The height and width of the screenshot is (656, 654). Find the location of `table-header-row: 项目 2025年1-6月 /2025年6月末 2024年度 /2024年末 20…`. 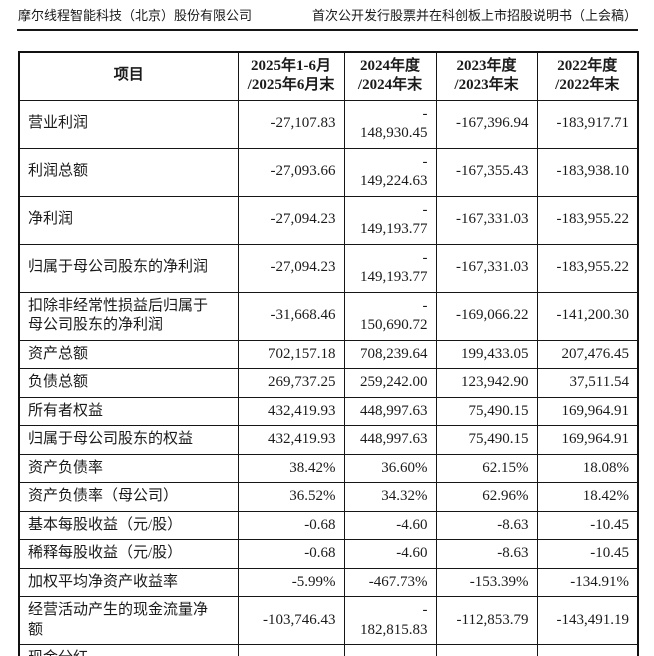

table-header-row: 项目 2025年1-6月 /2025年6月末 2024年度 /2024年末 20… is located at coordinates (328, 76).